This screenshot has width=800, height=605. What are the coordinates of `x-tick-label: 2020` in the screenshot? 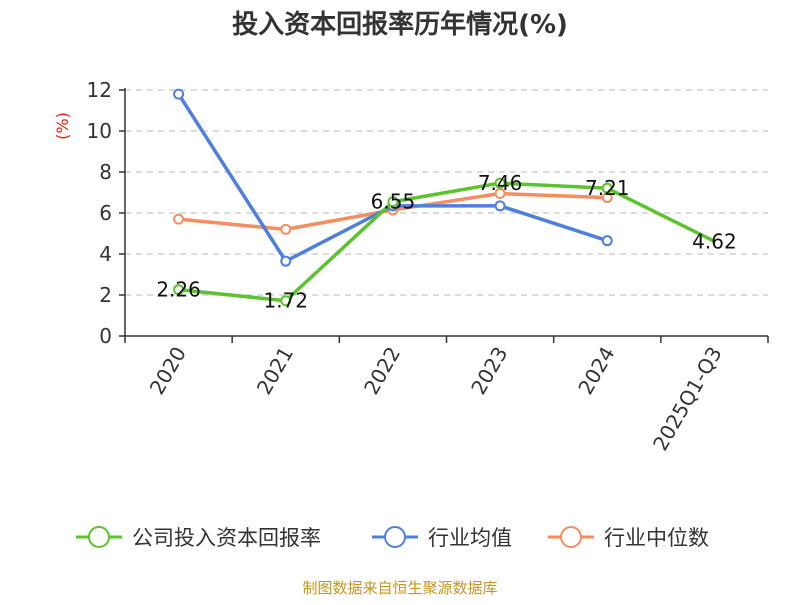 It's located at (168, 371).